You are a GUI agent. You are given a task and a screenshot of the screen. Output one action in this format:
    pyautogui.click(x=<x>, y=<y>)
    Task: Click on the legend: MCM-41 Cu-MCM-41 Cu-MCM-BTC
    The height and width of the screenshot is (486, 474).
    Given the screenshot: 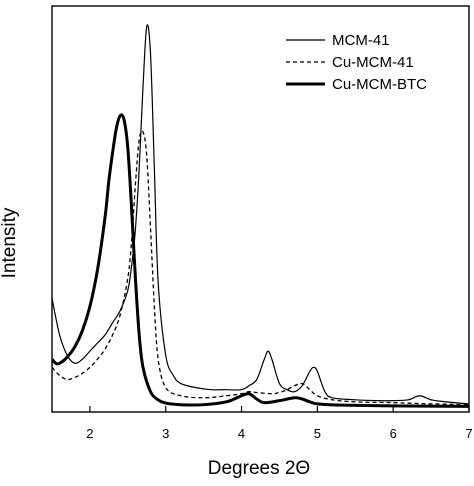 What is the action you would take?
    pyautogui.click(x=356, y=62)
    